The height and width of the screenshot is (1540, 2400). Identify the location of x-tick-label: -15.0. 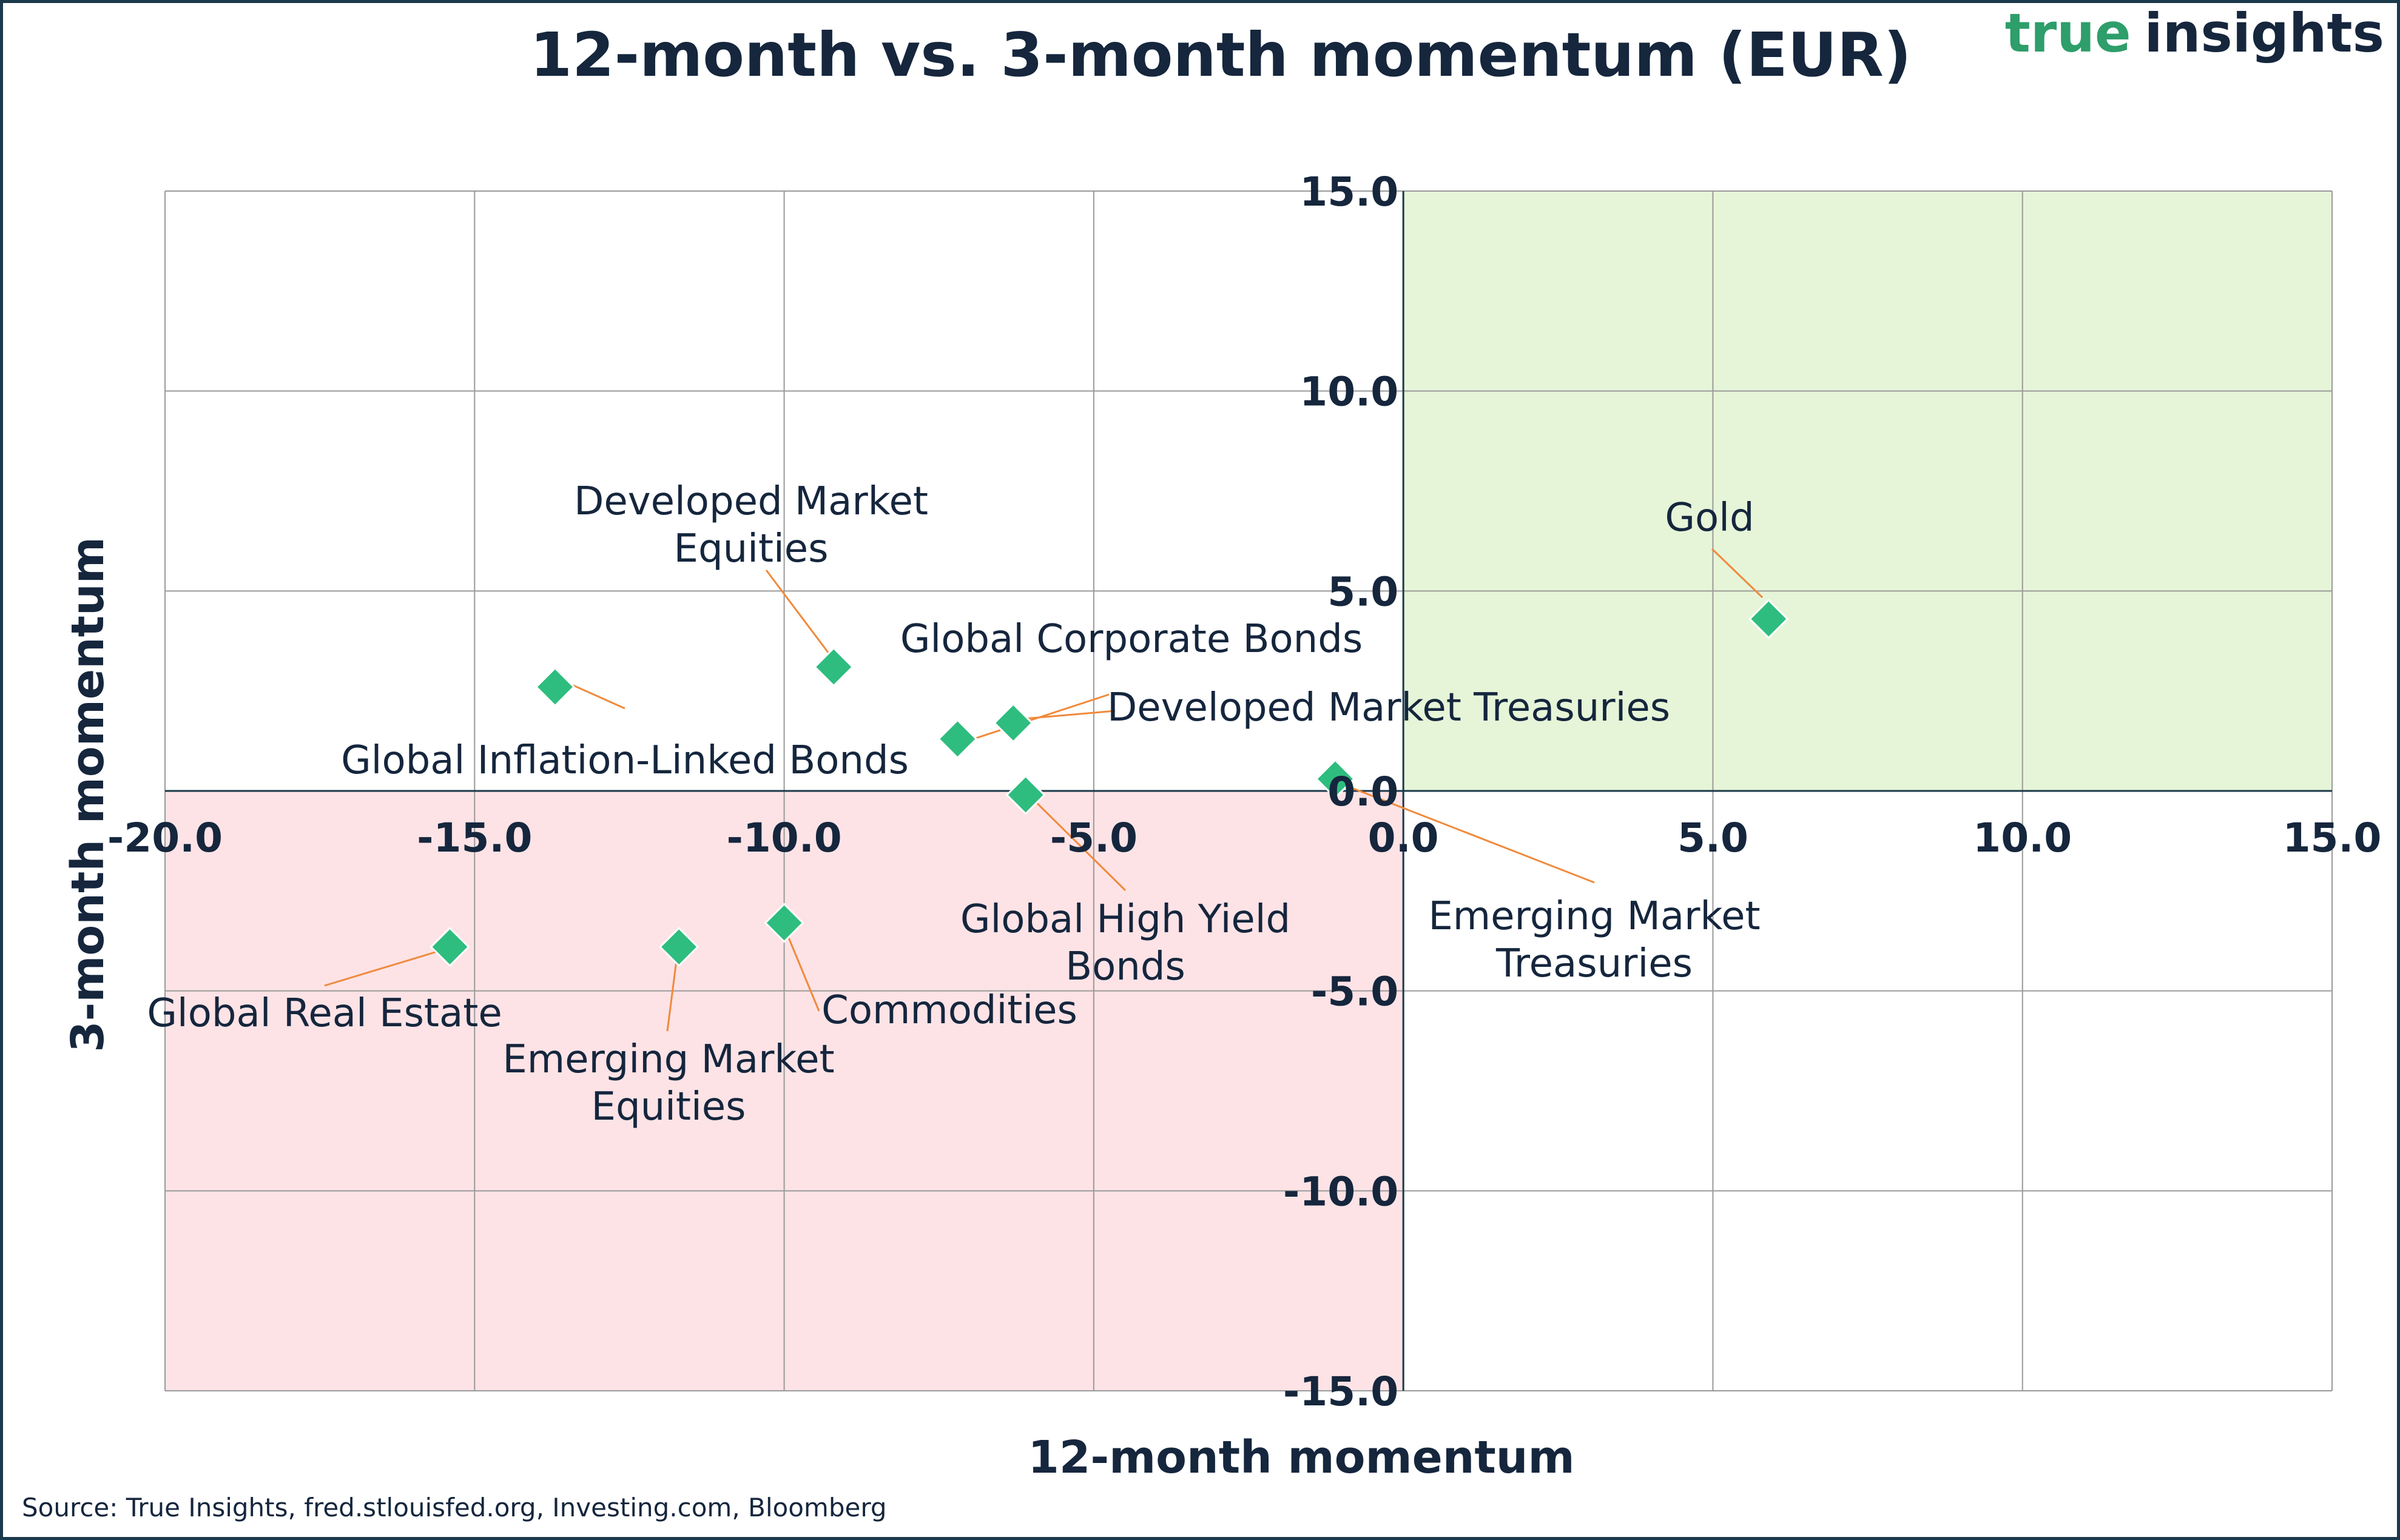
(475, 838).